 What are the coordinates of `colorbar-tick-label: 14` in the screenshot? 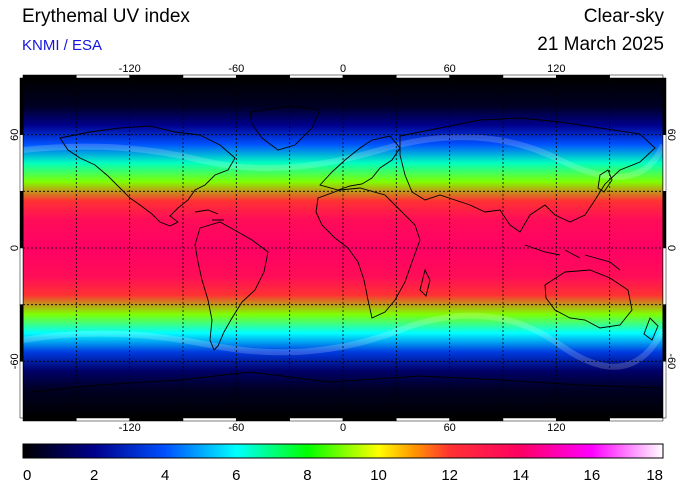 It's located at (520, 475).